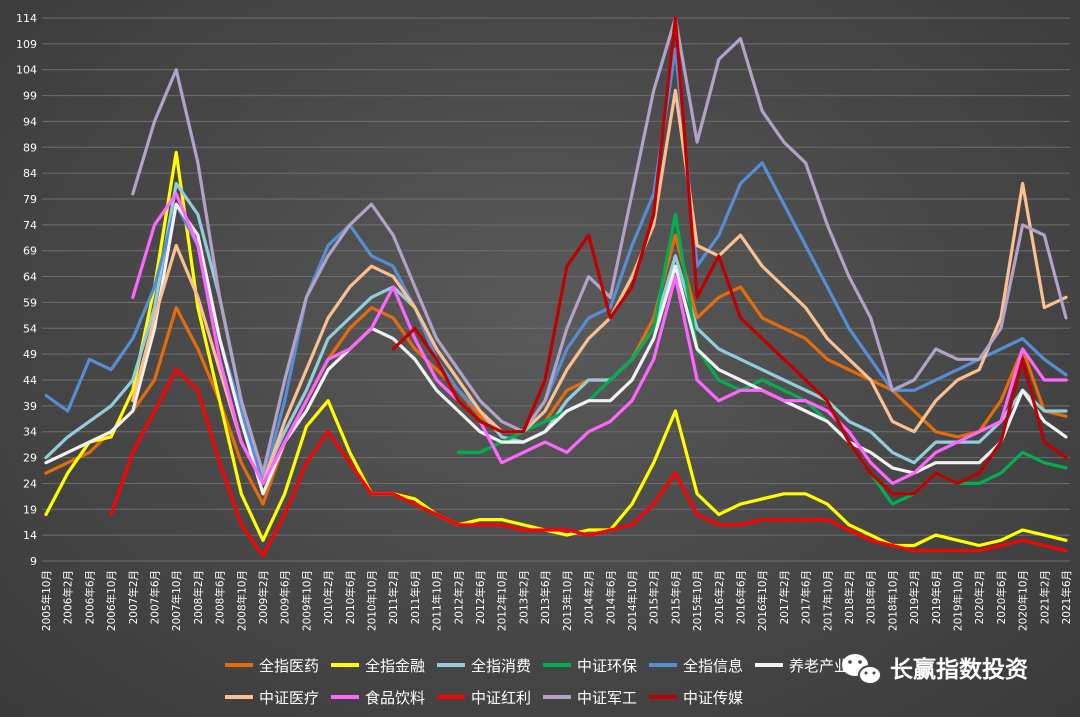 This screenshot has width=1080, height=717. What do you see at coordinates (198, 597) in the screenshot?
I see `x-tick-label: 2008年2月` at bounding box center [198, 597].